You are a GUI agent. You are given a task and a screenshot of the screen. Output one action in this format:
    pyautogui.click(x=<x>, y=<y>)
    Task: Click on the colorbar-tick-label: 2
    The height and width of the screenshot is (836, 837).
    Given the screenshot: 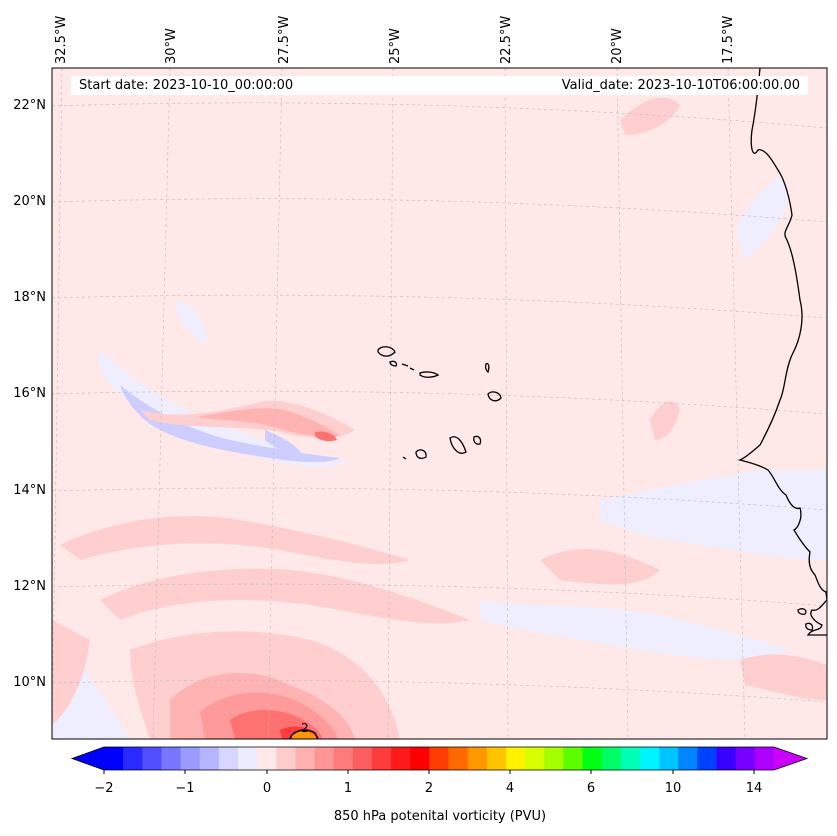 What is the action you would take?
    pyautogui.click(x=429, y=788)
    